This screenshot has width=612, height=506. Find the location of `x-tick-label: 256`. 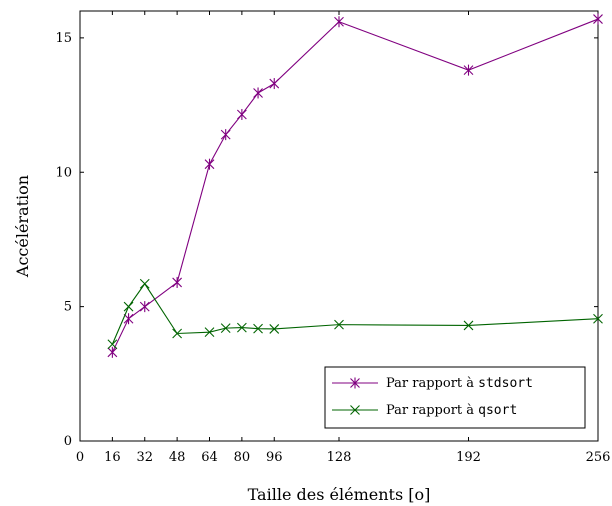

x-tick-label: 256 is located at coordinates (598, 457).